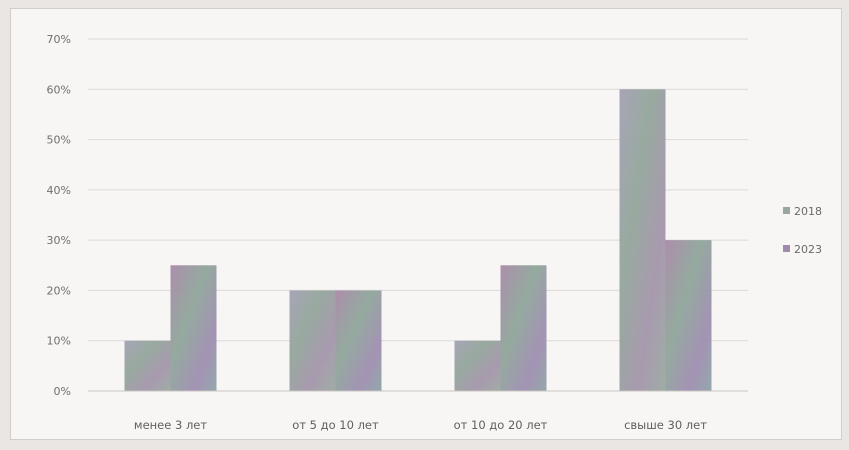 The width and height of the screenshot is (849, 450). Describe the element at coordinates (59, 190) in the screenshot. I see `y-tick-label: 40%` at that location.